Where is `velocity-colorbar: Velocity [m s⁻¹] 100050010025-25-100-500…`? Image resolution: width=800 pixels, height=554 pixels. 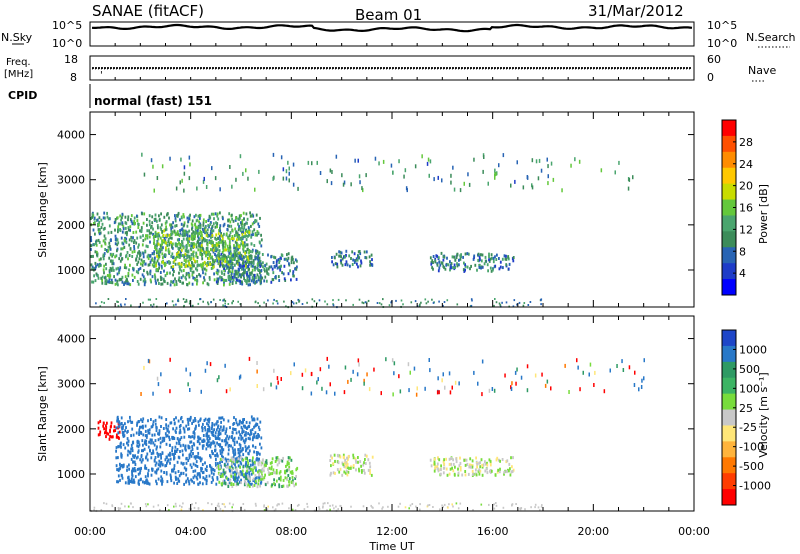 velocity-colorbar: Velocity [m s⁻¹] 100050010025-25-100-500… is located at coordinates (746, 417).